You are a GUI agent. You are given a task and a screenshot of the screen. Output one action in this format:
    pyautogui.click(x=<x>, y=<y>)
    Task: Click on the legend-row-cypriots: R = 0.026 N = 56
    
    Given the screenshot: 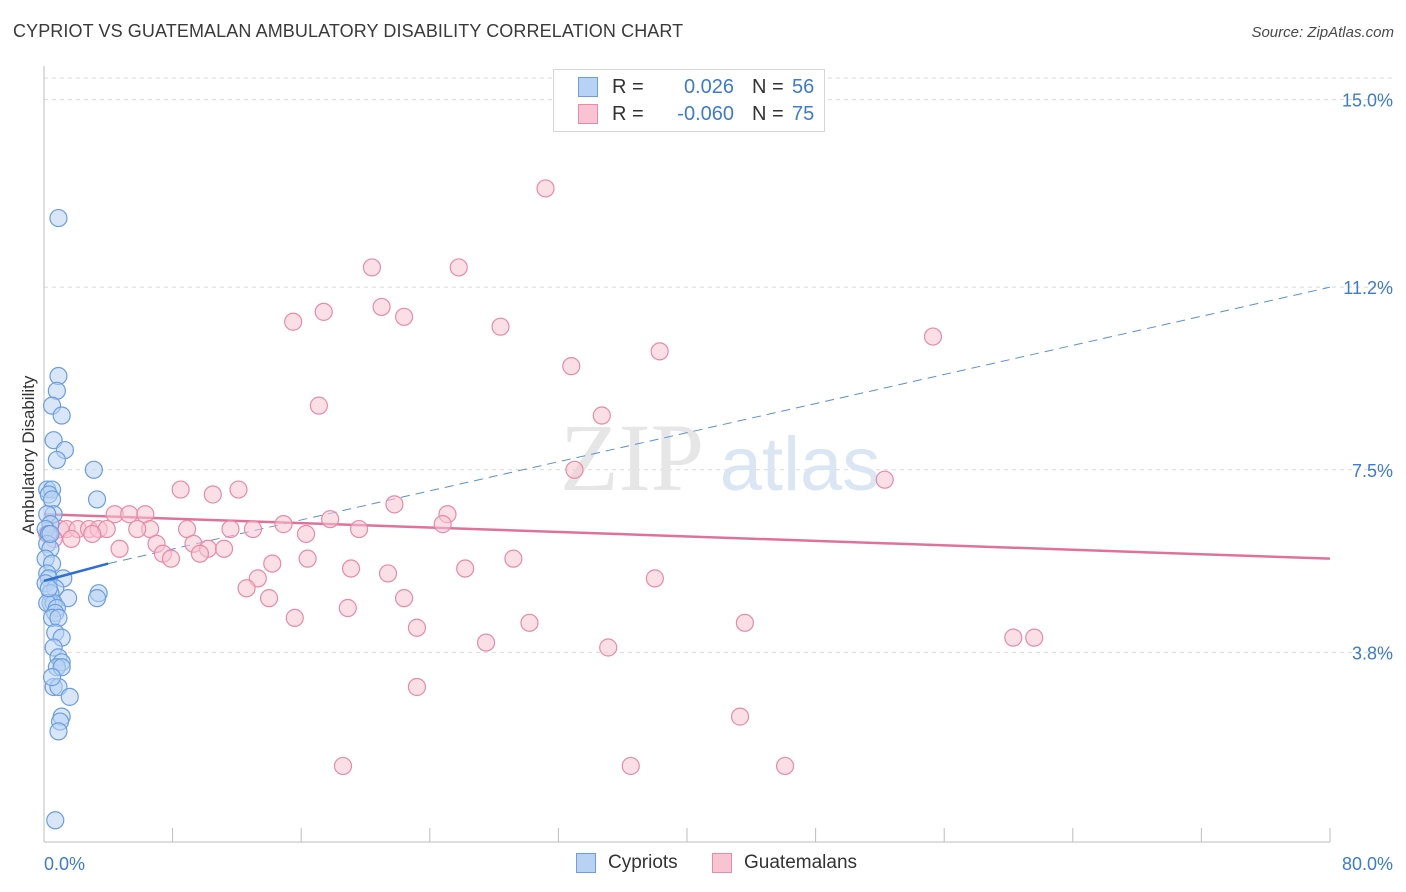 What is the action you would take?
    pyautogui.click(x=696, y=87)
    